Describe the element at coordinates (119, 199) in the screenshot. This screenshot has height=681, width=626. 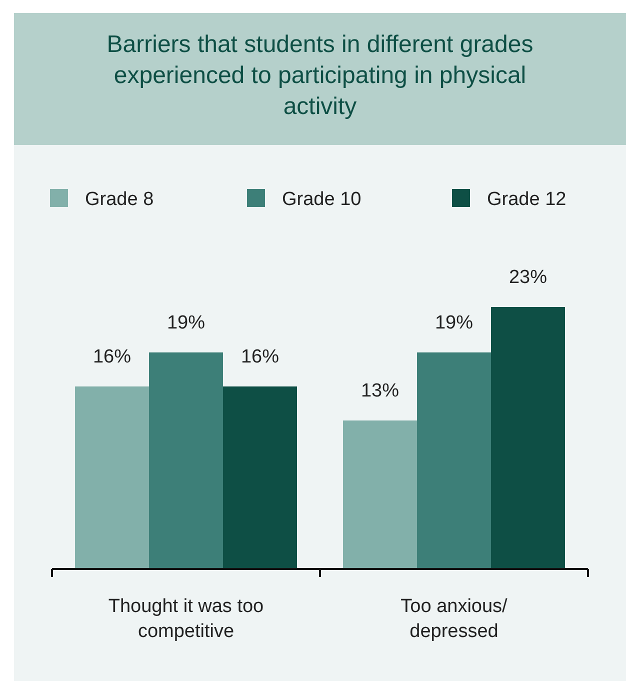
I see `legend-label: Grade 8` at that location.